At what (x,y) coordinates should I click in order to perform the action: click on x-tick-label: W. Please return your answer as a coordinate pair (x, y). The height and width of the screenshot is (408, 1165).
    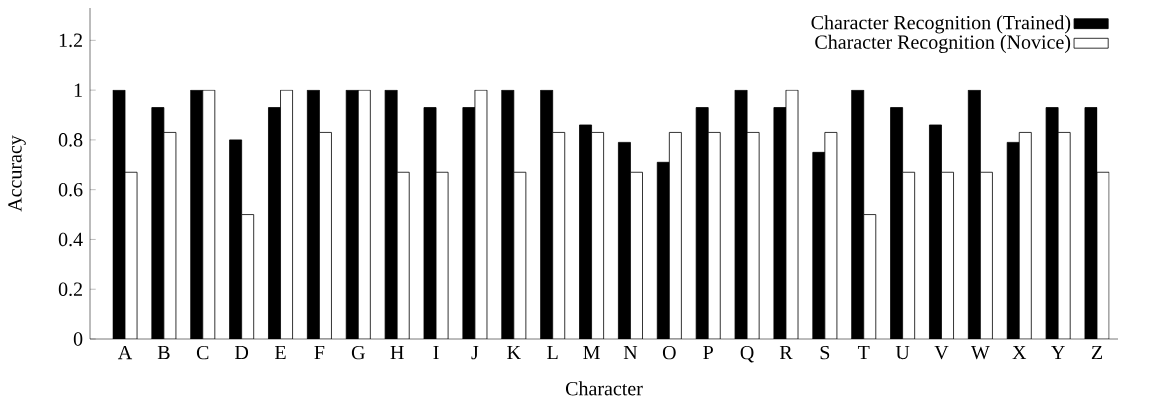
    Looking at the image, I should click on (980, 352).